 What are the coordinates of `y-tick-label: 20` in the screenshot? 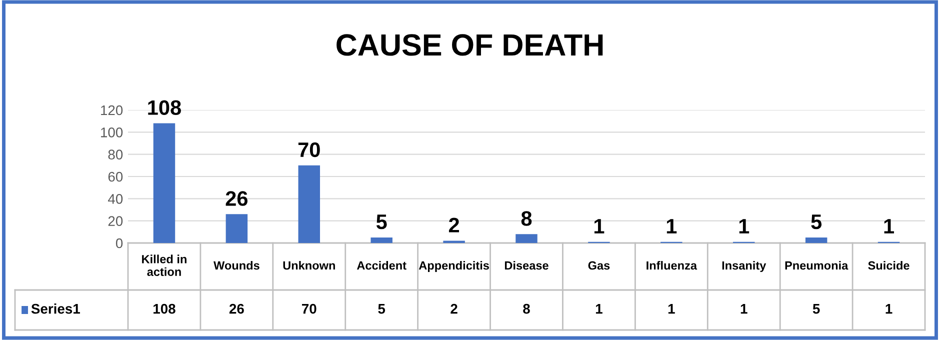 It's located at (115, 221).